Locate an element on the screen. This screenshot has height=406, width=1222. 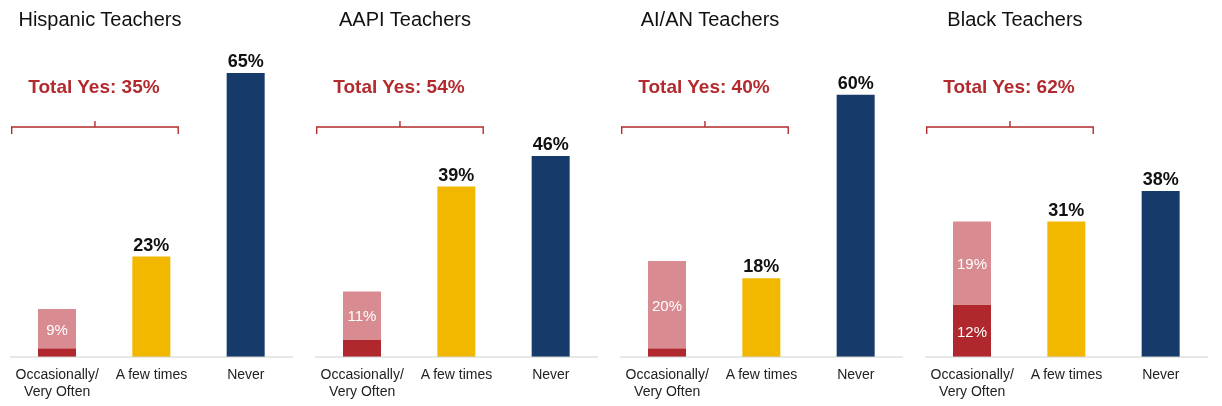
data-label: 9% is located at coordinates (57, 329).